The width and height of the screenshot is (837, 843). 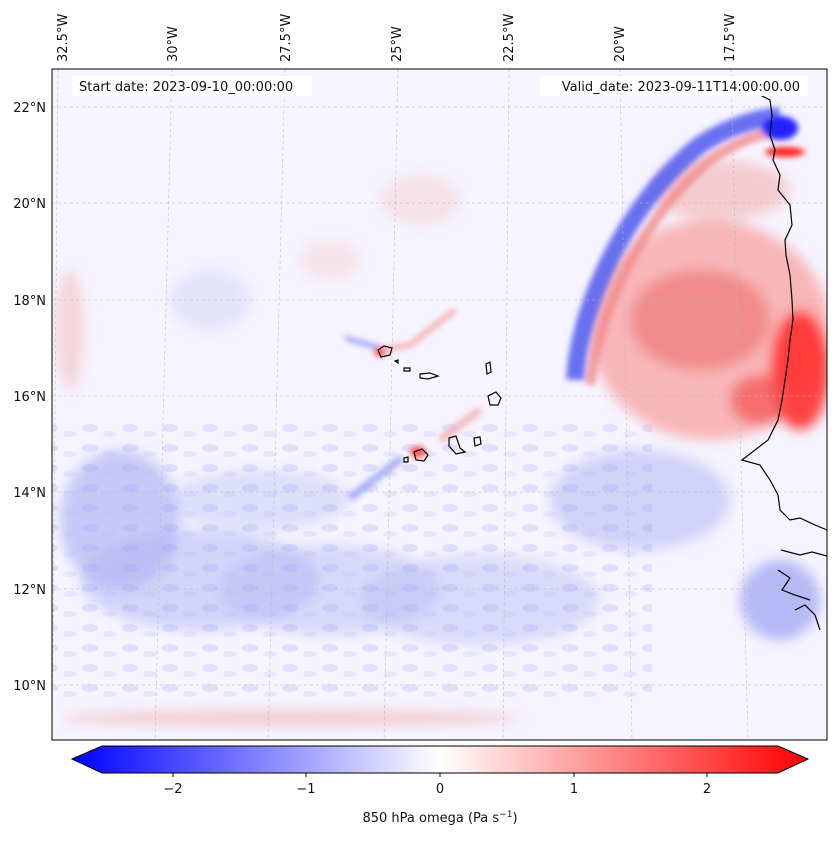 I want to click on lat-tick-label: 14°N, so click(x=29, y=493).